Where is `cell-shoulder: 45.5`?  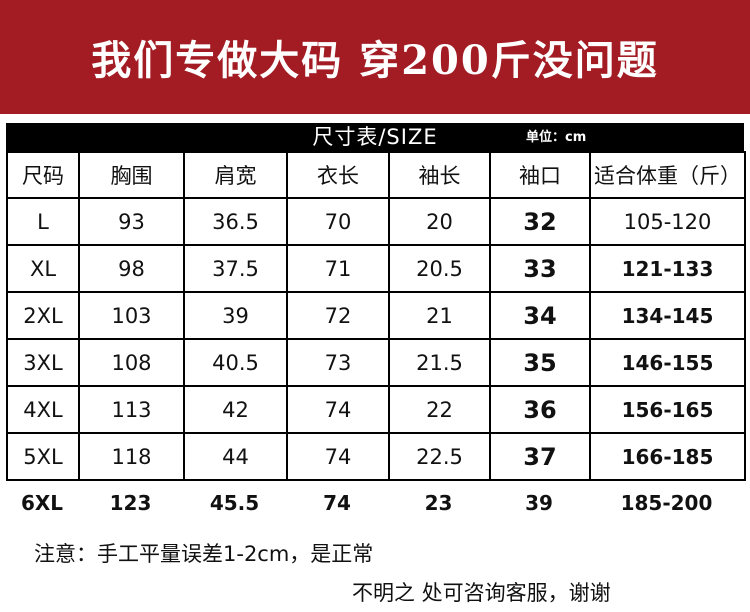 cell-shoulder: 45.5 is located at coordinates (234, 503).